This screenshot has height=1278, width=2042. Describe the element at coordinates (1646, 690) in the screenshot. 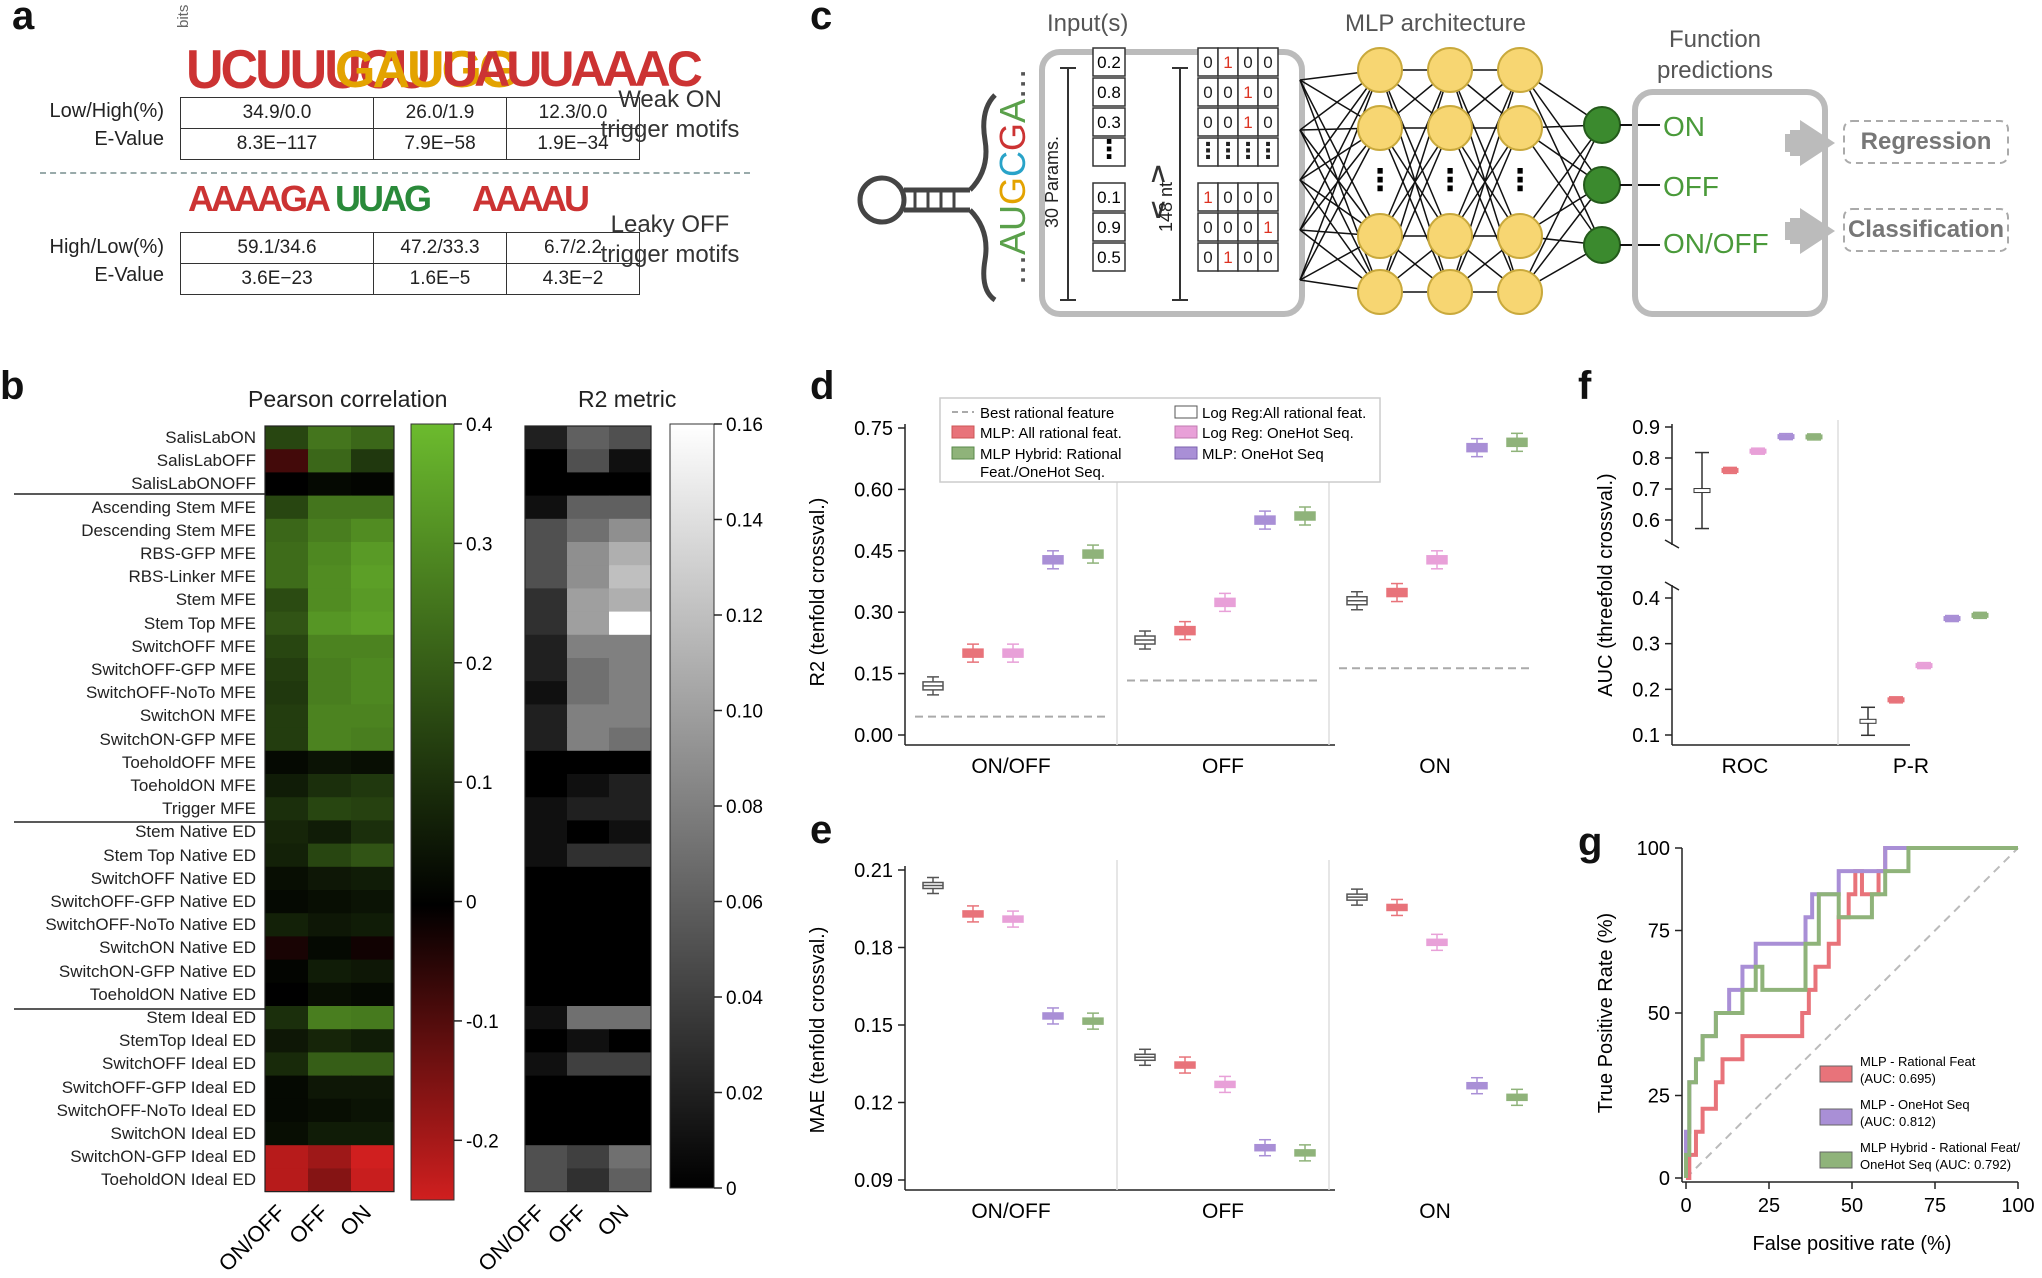

I see `y-tick-label: 0.2` at that location.